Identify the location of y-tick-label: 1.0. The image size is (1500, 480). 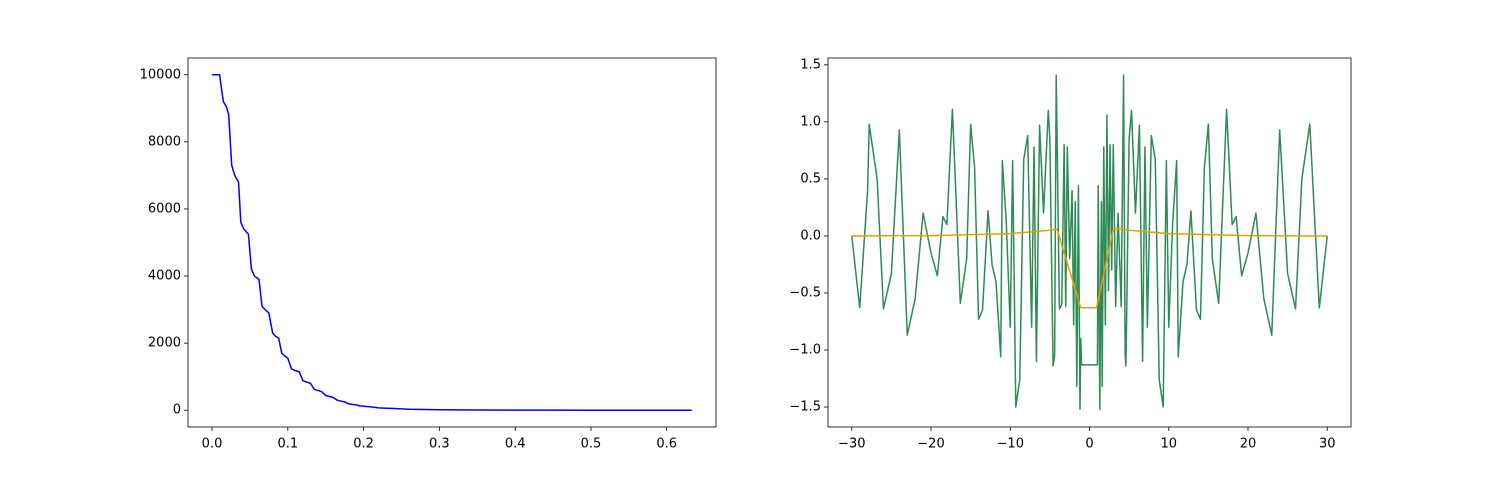
(810, 121).